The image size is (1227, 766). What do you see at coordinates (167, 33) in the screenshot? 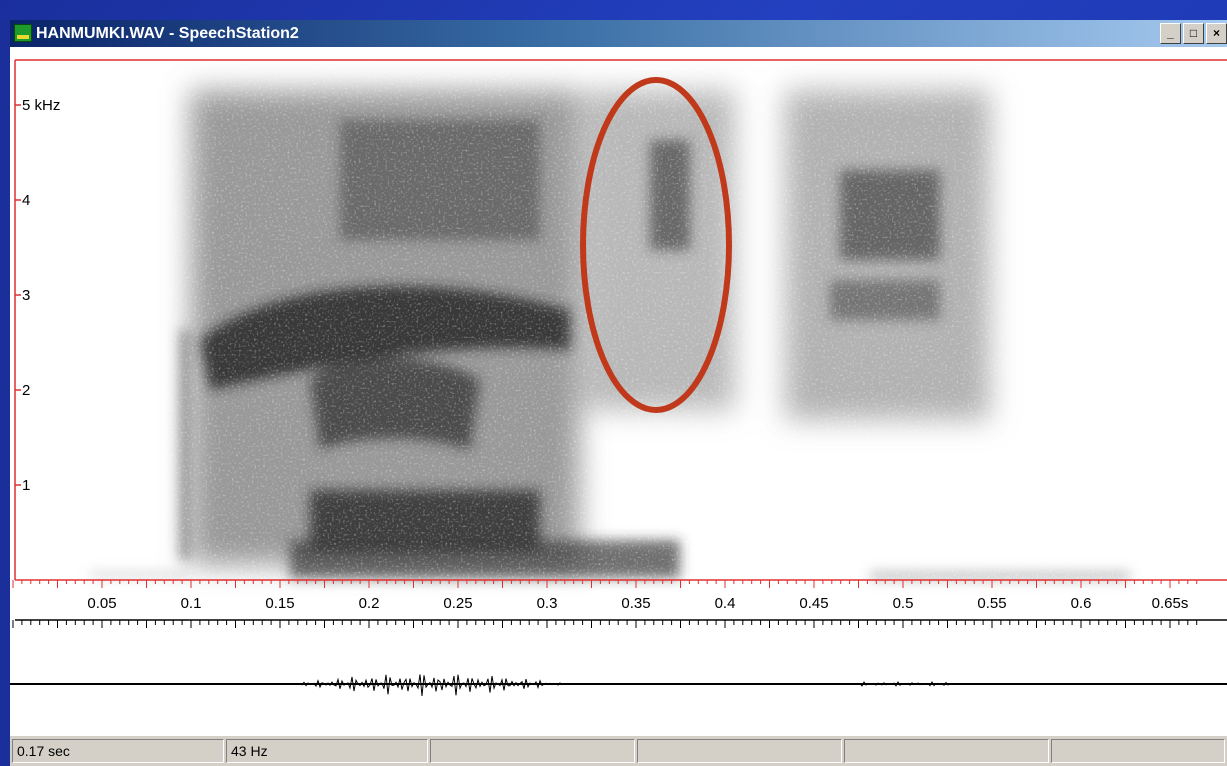
I see `window-title: HANMUMKI.WAV - SpeechStation2` at bounding box center [167, 33].